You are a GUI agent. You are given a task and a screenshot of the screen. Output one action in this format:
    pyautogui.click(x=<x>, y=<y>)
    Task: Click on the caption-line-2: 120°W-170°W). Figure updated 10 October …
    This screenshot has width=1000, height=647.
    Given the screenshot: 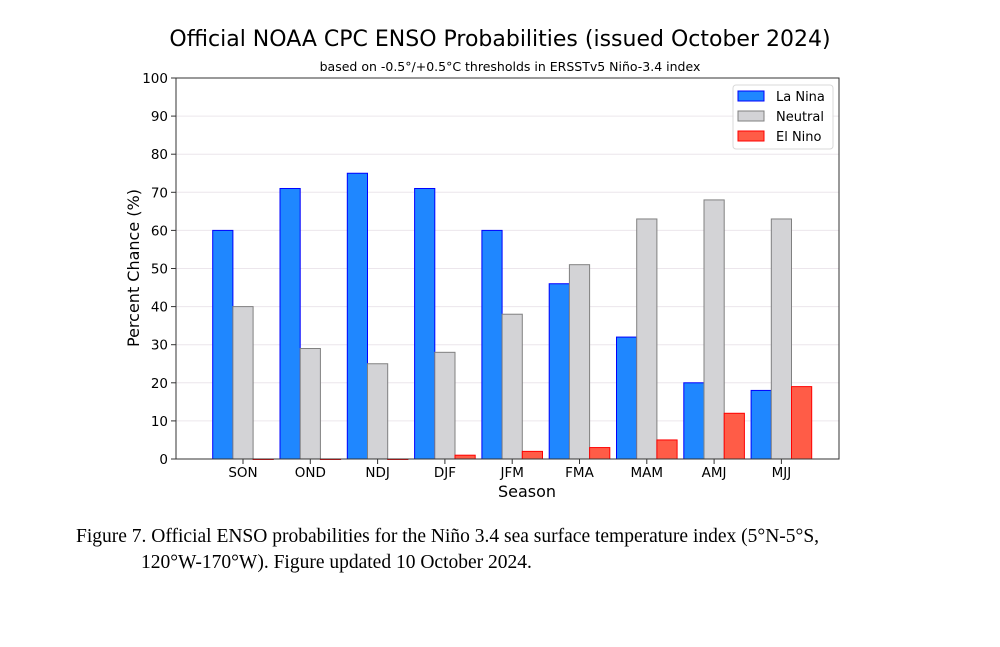 What is the action you would take?
    pyautogui.click(x=336, y=562)
    